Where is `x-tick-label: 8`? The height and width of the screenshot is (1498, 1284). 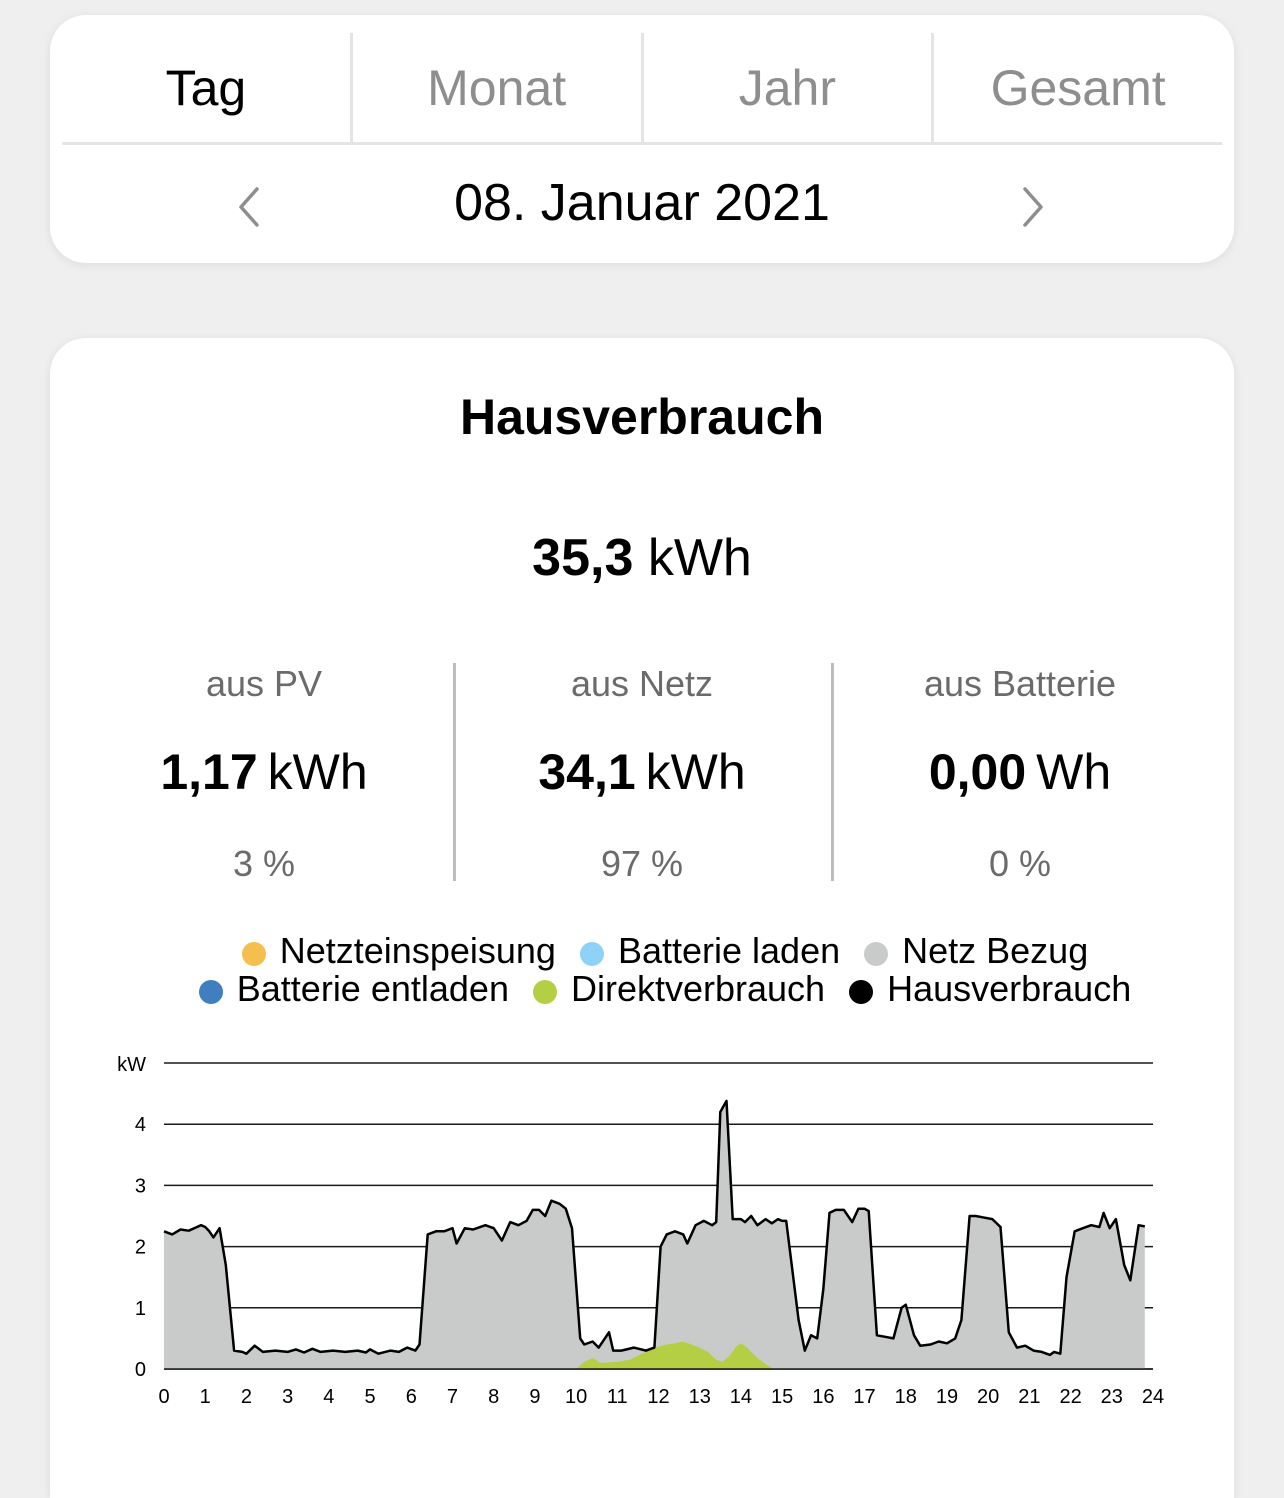
x-tick-label: 8 is located at coordinates (493, 1397).